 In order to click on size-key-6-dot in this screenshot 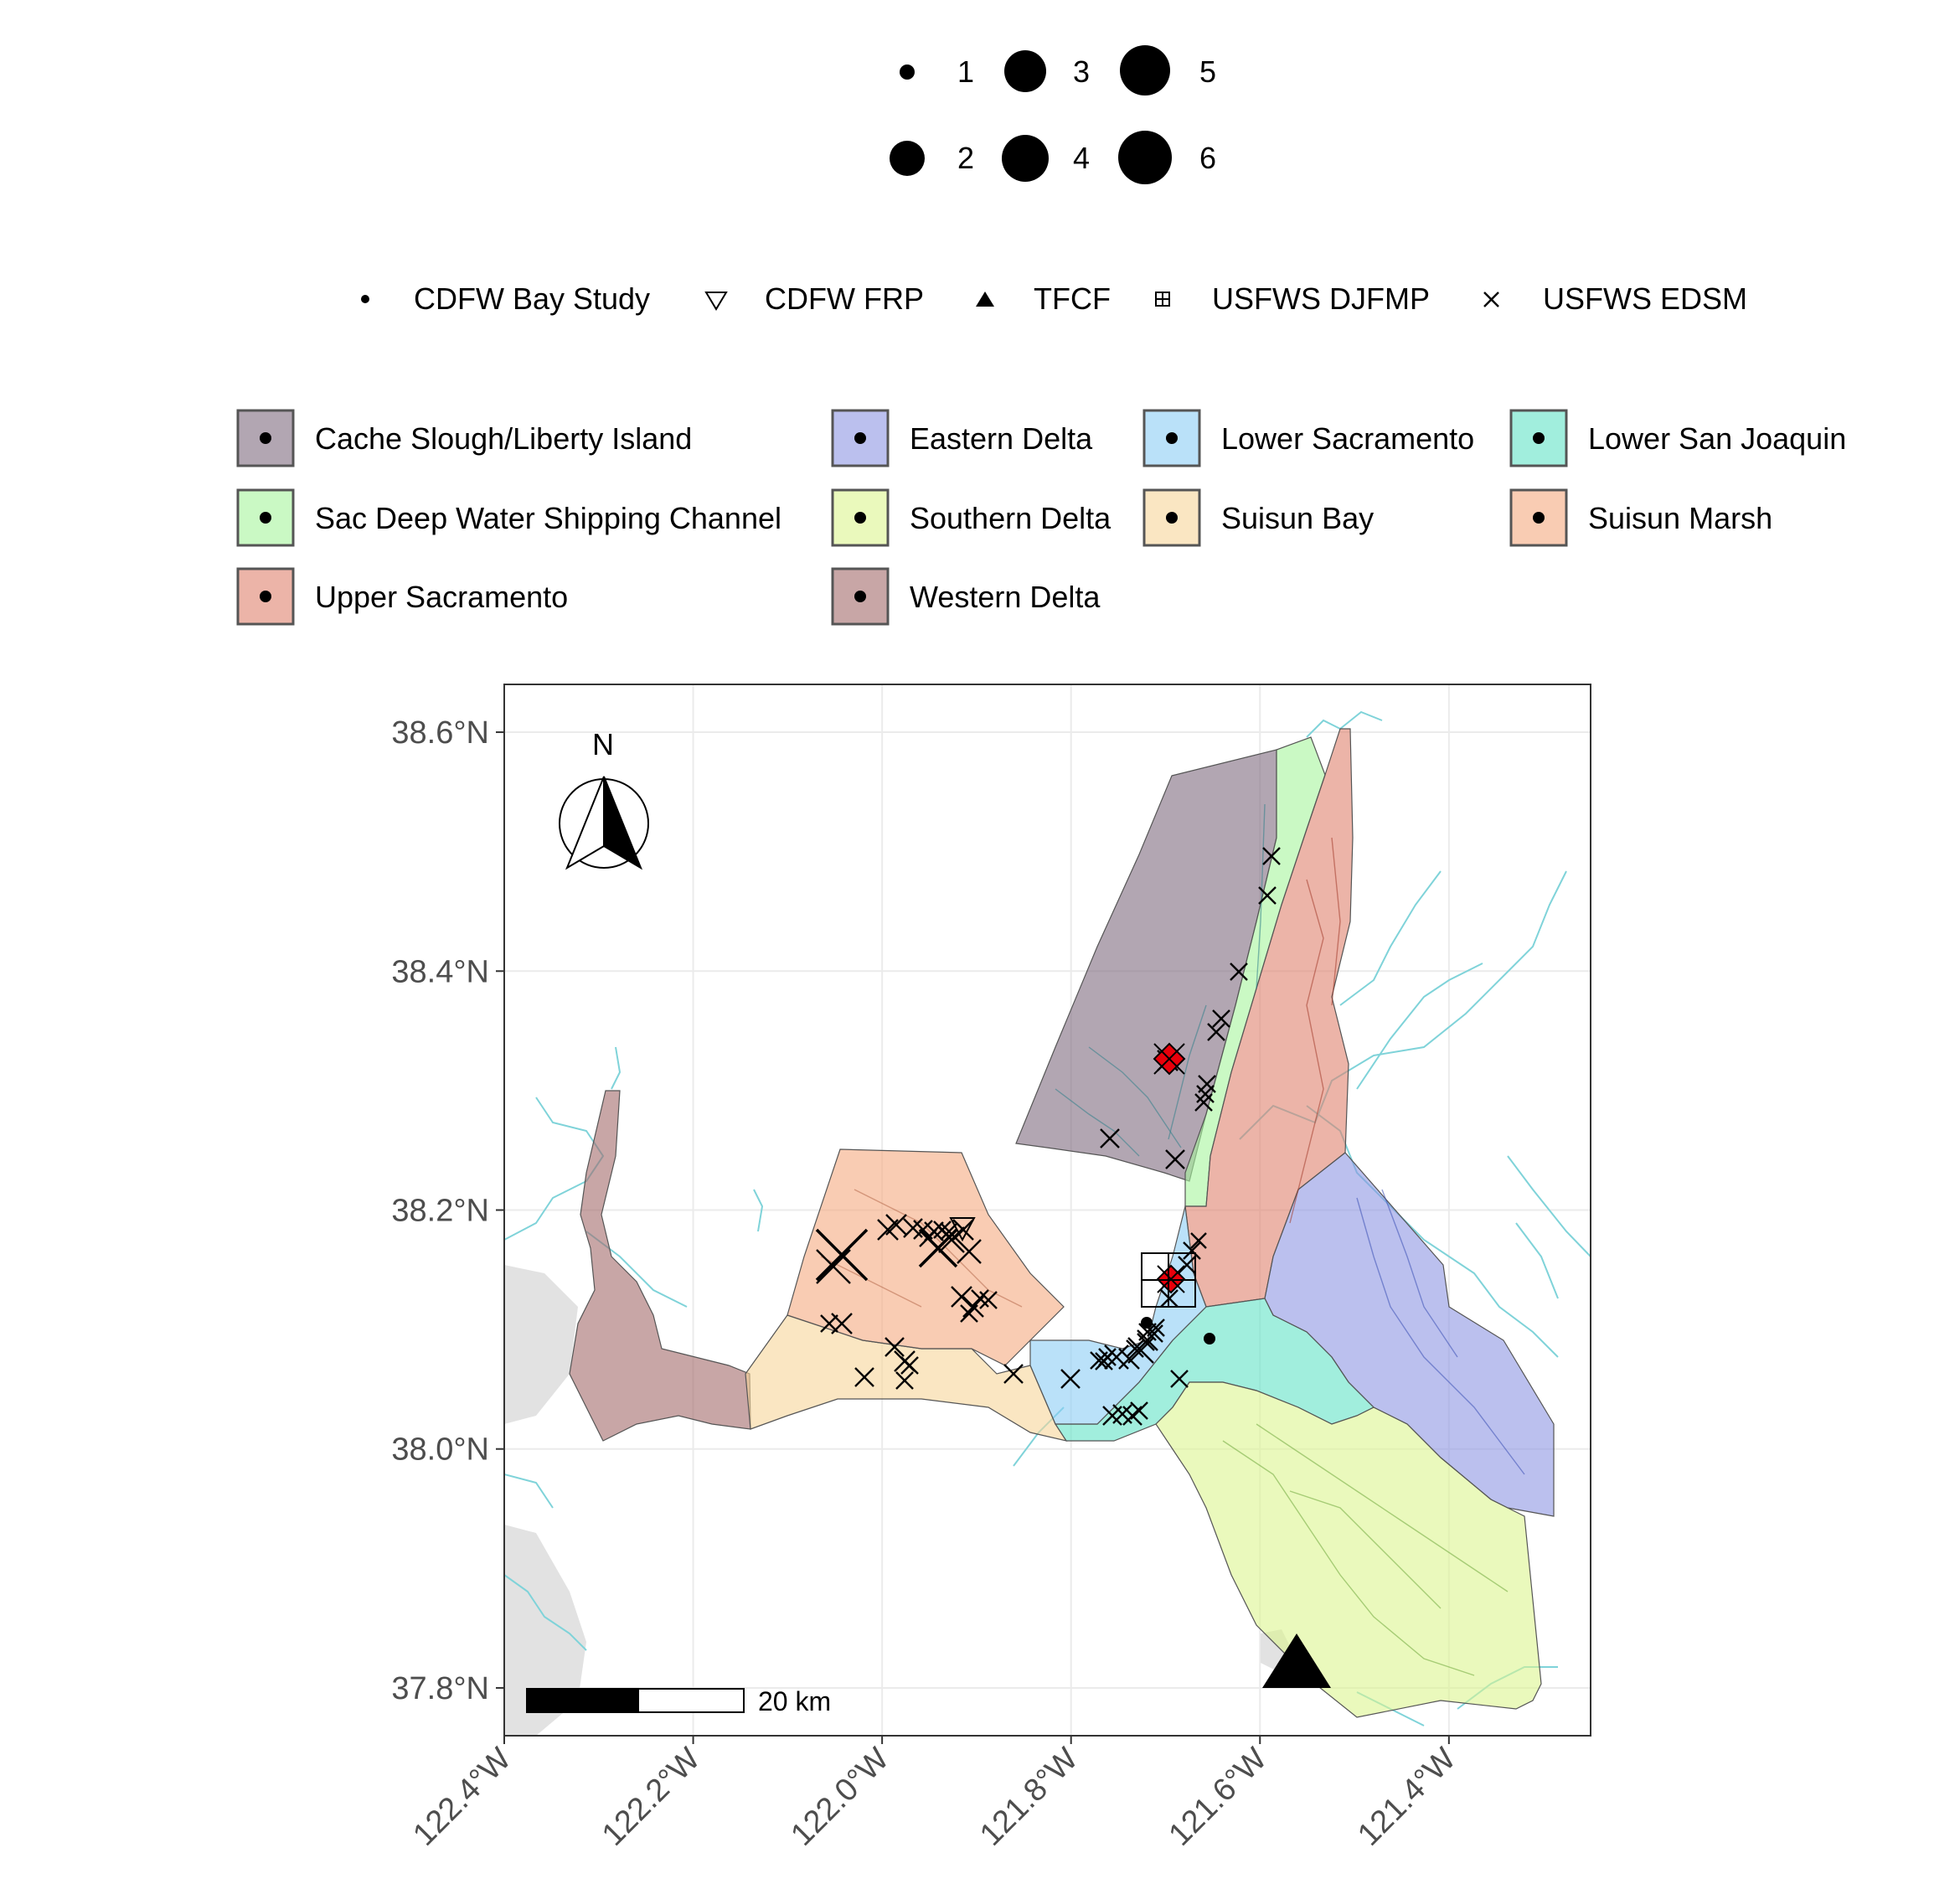, I will do `click(1145, 157)`.